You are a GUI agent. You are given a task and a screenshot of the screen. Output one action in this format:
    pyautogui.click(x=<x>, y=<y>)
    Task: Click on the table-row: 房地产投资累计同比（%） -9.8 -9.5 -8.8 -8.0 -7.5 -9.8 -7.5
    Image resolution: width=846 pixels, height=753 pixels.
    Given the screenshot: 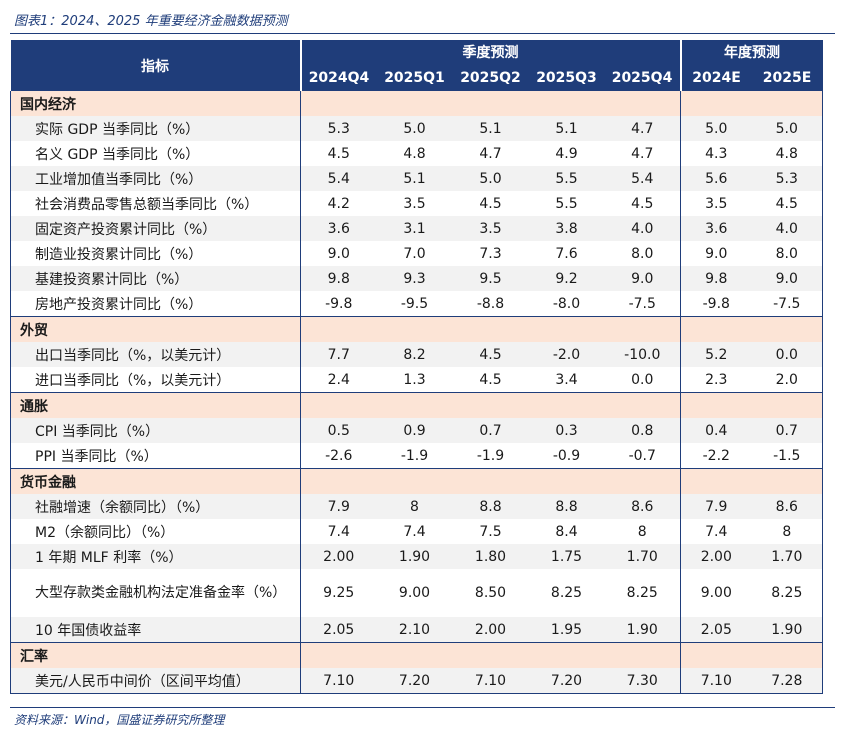 What is the action you would take?
    pyautogui.click(x=417, y=304)
    